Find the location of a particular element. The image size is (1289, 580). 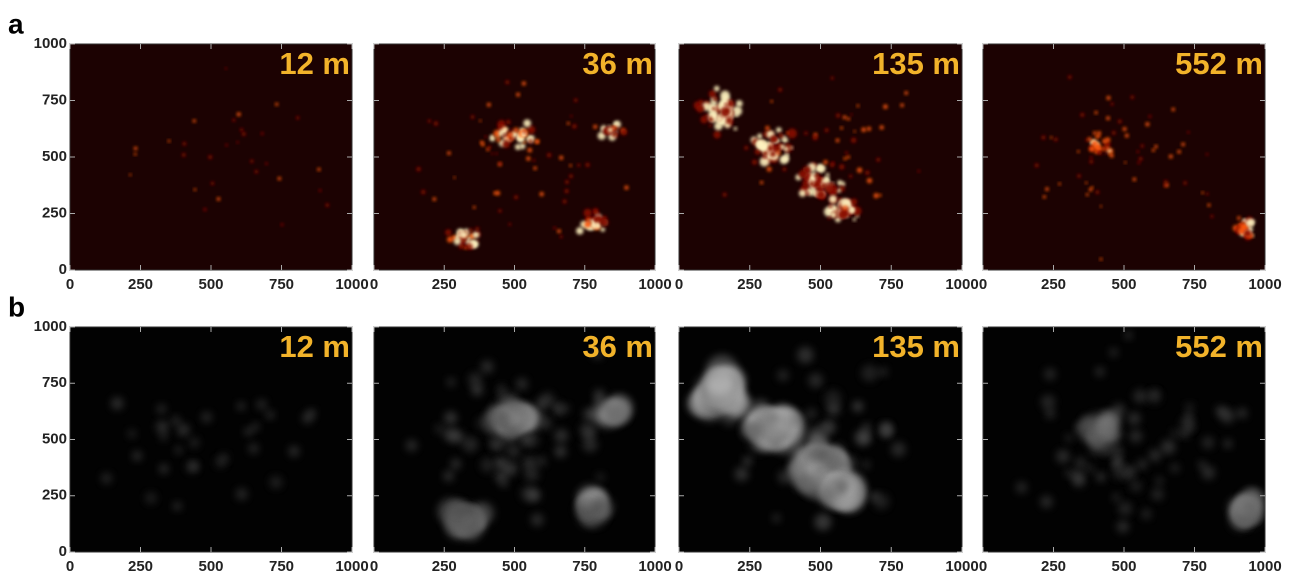

y-tick-label: 1000 is located at coordinates (50, 326).